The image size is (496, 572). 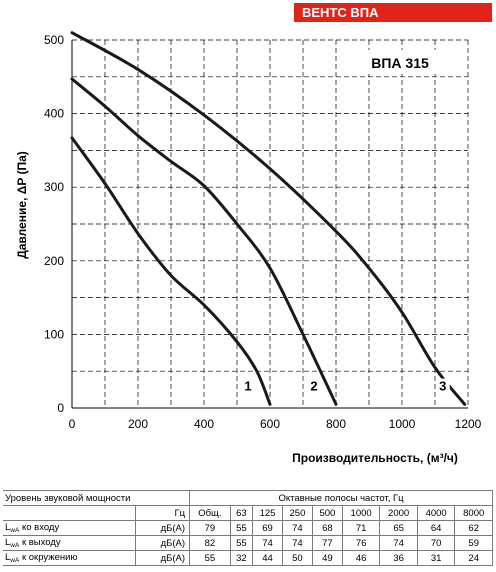 What do you see at coordinates (72, 424) in the screenshot?
I see `x-tick-label: 0` at bounding box center [72, 424].